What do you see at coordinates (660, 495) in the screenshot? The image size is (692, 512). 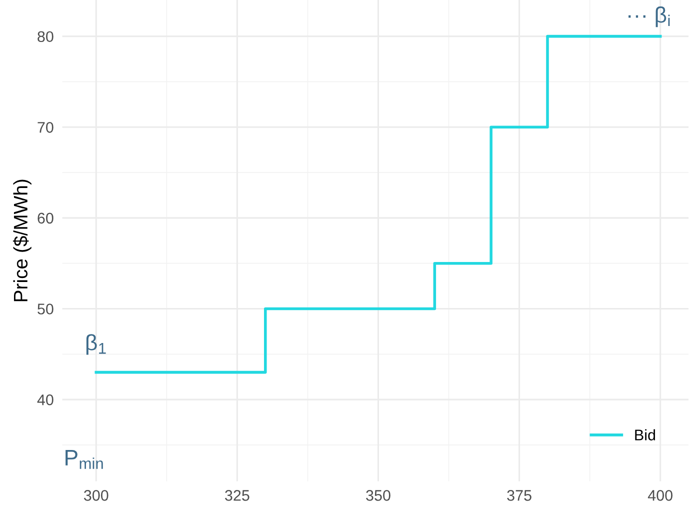 I see `x-tick-label: 400` at bounding box center [660, 495].